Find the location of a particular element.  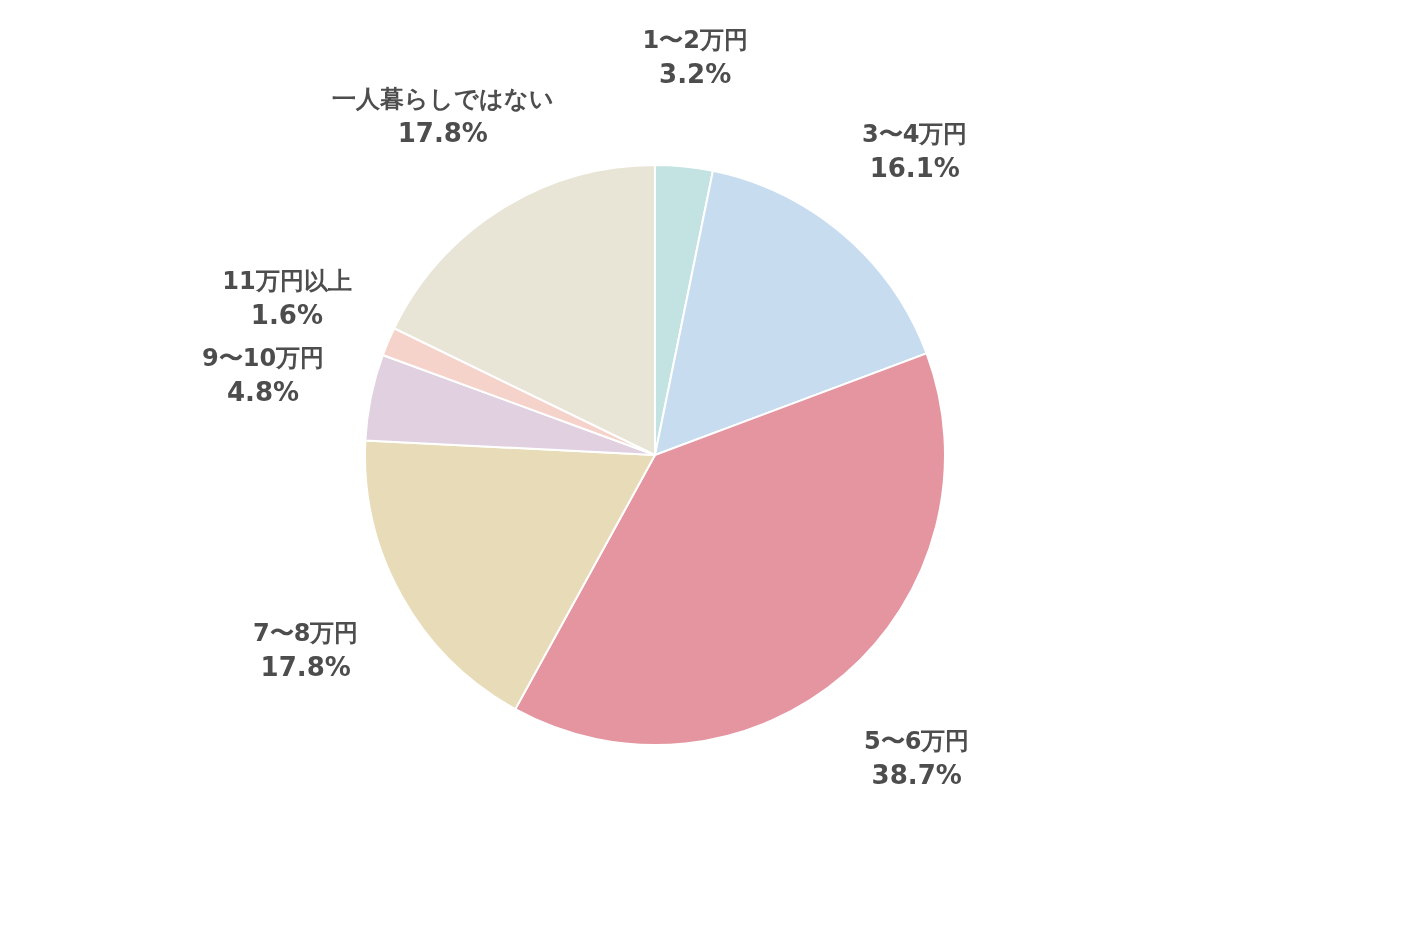

data-label: 1.6% is located at coordinates (286, 315).